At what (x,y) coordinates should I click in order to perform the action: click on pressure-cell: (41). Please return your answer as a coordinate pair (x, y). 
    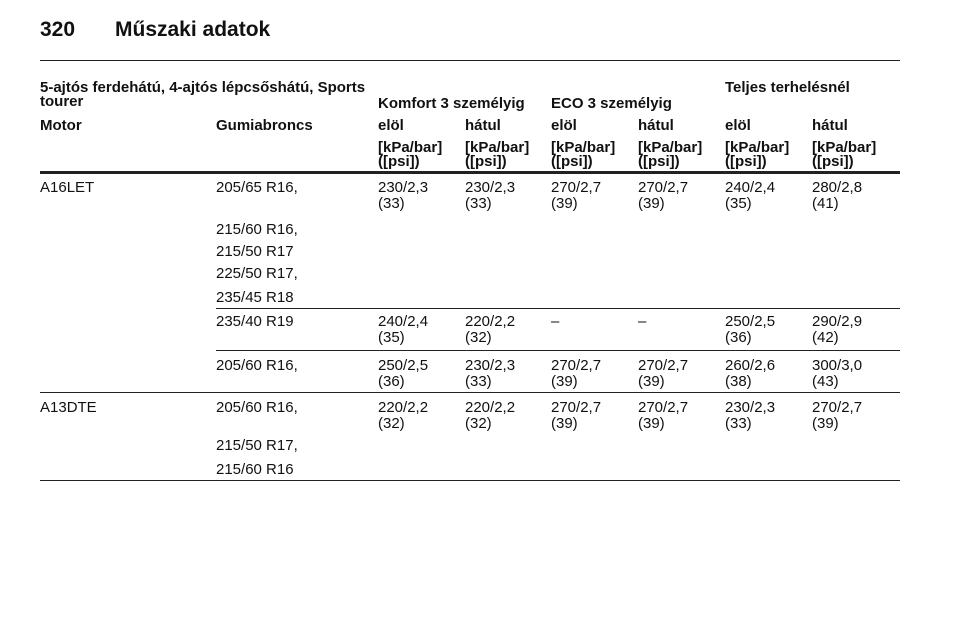
    Looking at the image, I should click on (825, 203).